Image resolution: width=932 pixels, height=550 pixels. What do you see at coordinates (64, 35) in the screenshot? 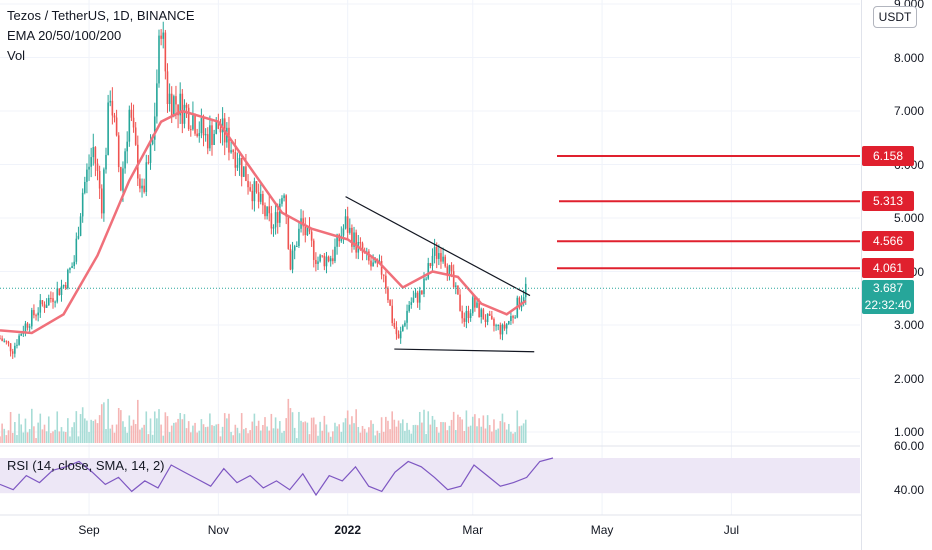
I see `ema-legend: EMA 20/50/100/200` at bounding box center [64, 35].